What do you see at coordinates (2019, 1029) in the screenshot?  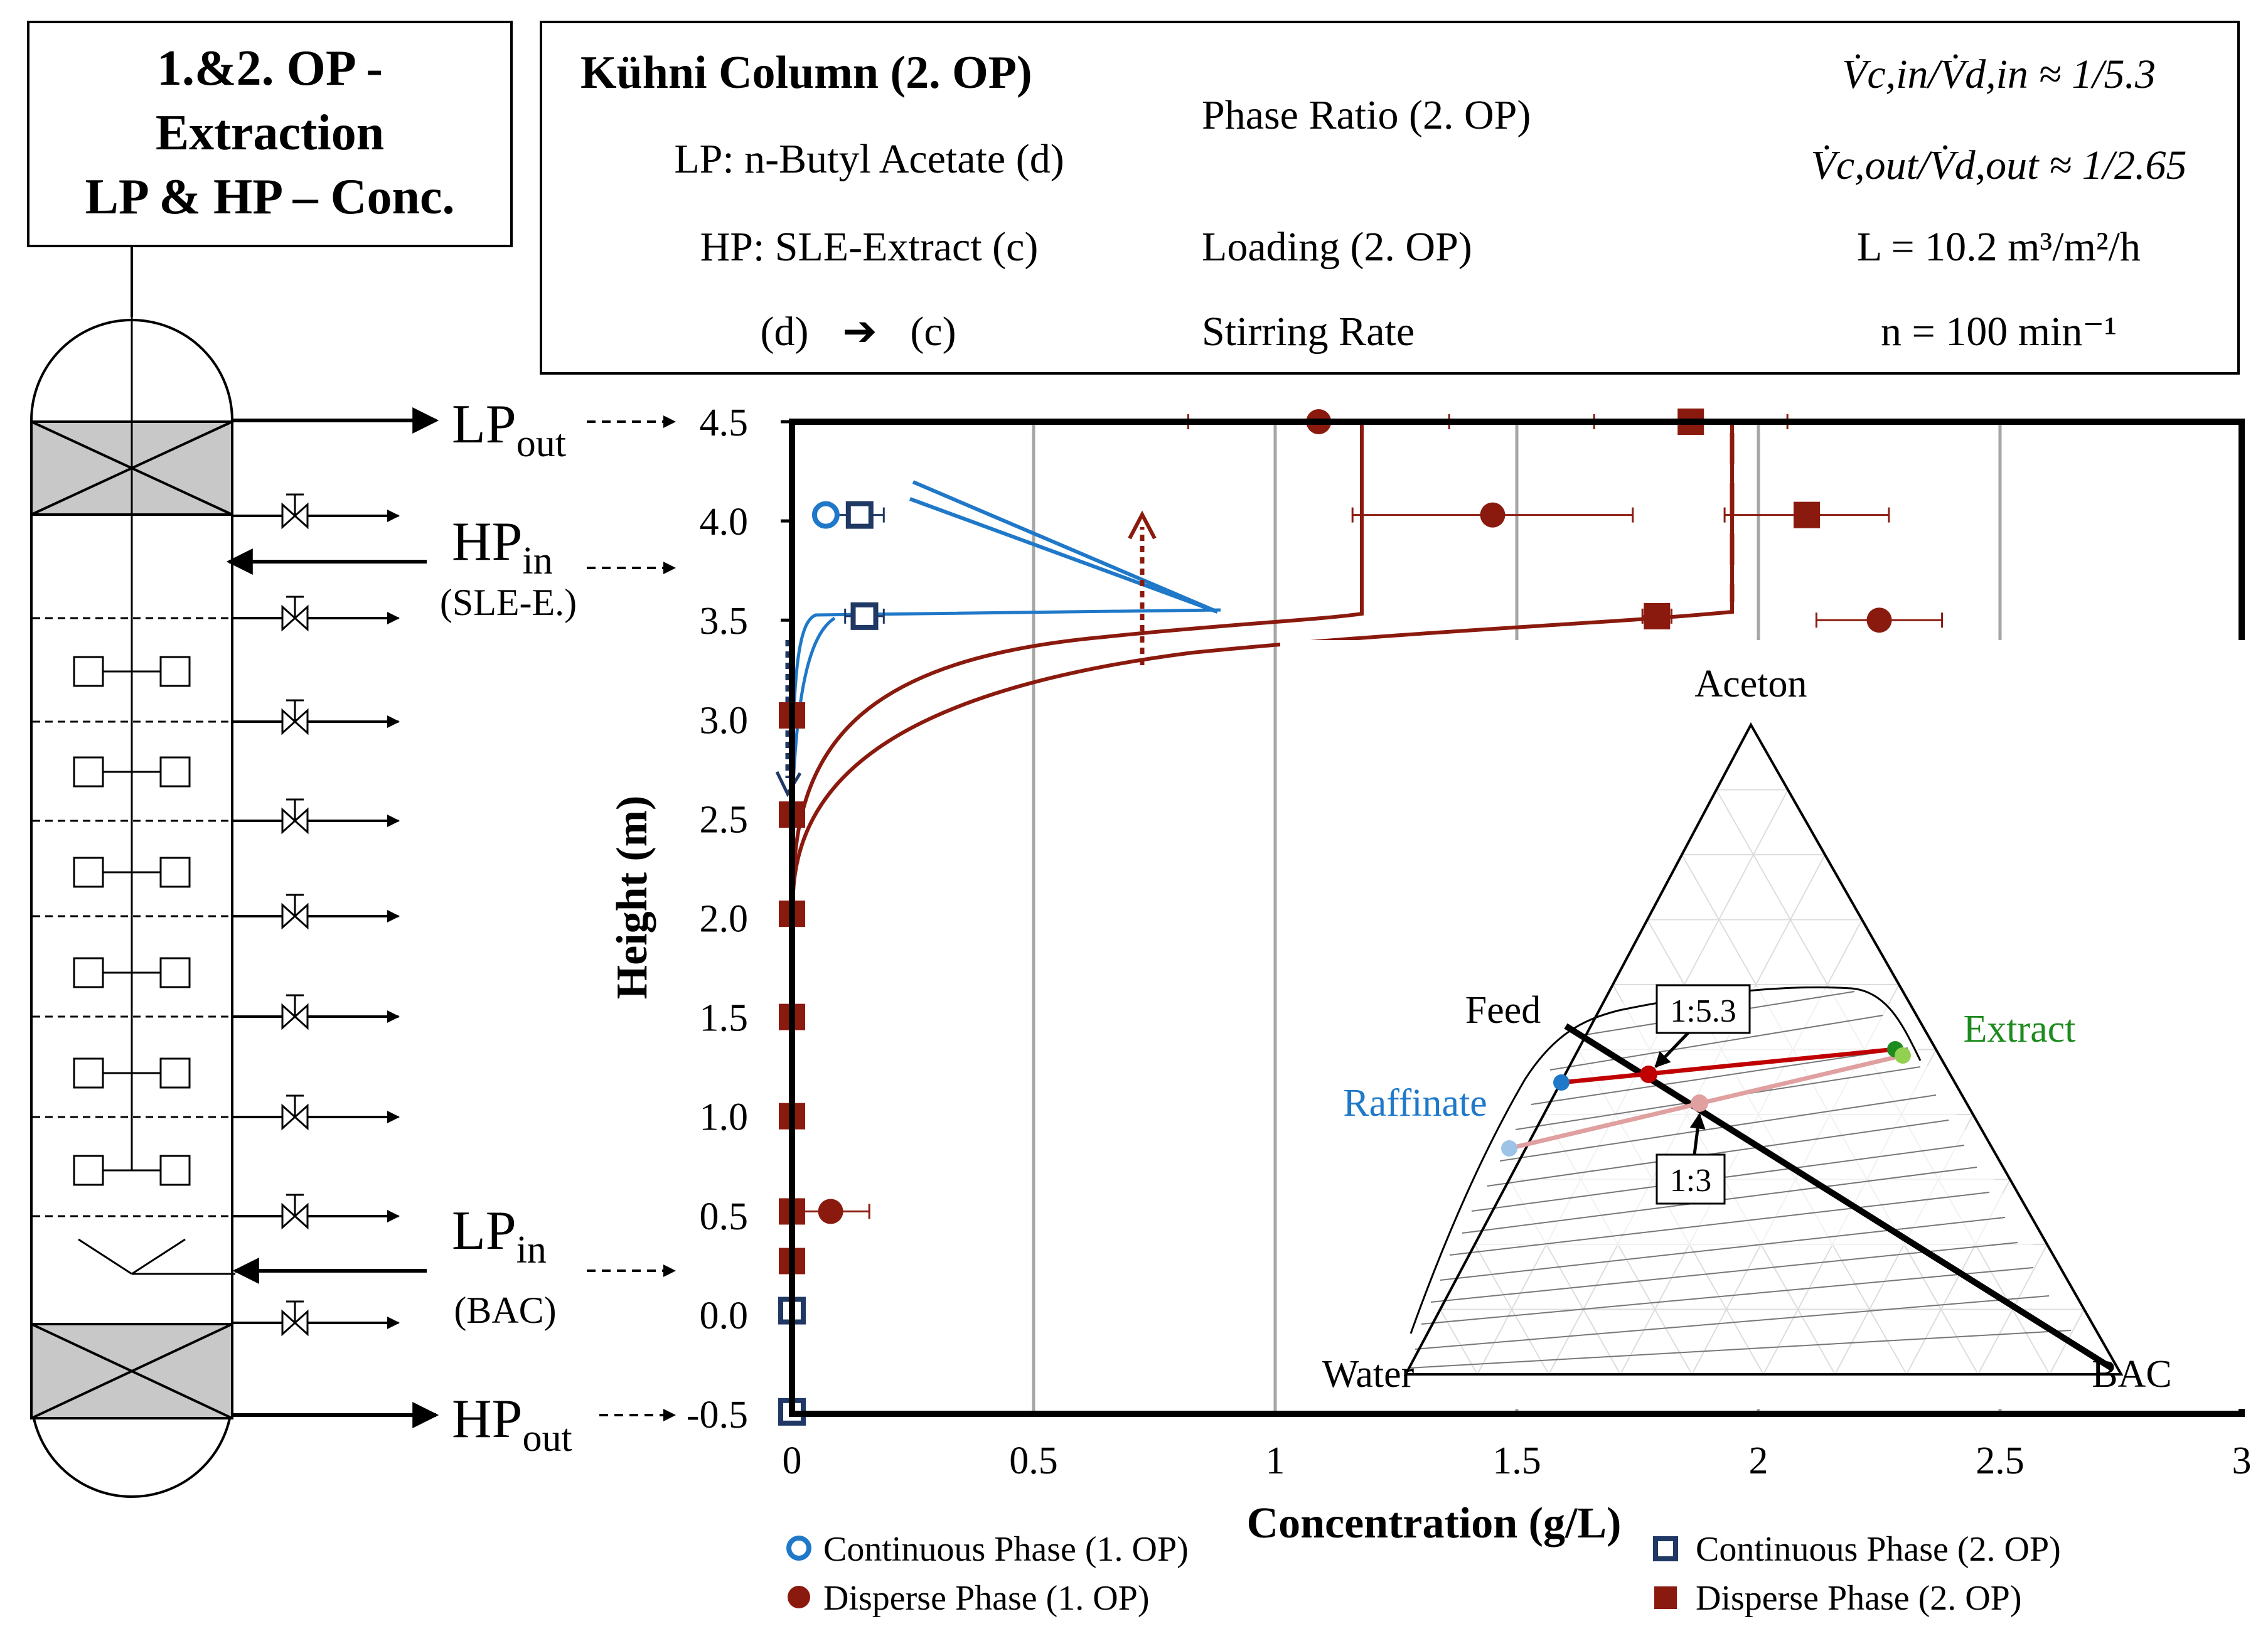 I see `extract-label: Extract` at bounding box center [2019, 1029].